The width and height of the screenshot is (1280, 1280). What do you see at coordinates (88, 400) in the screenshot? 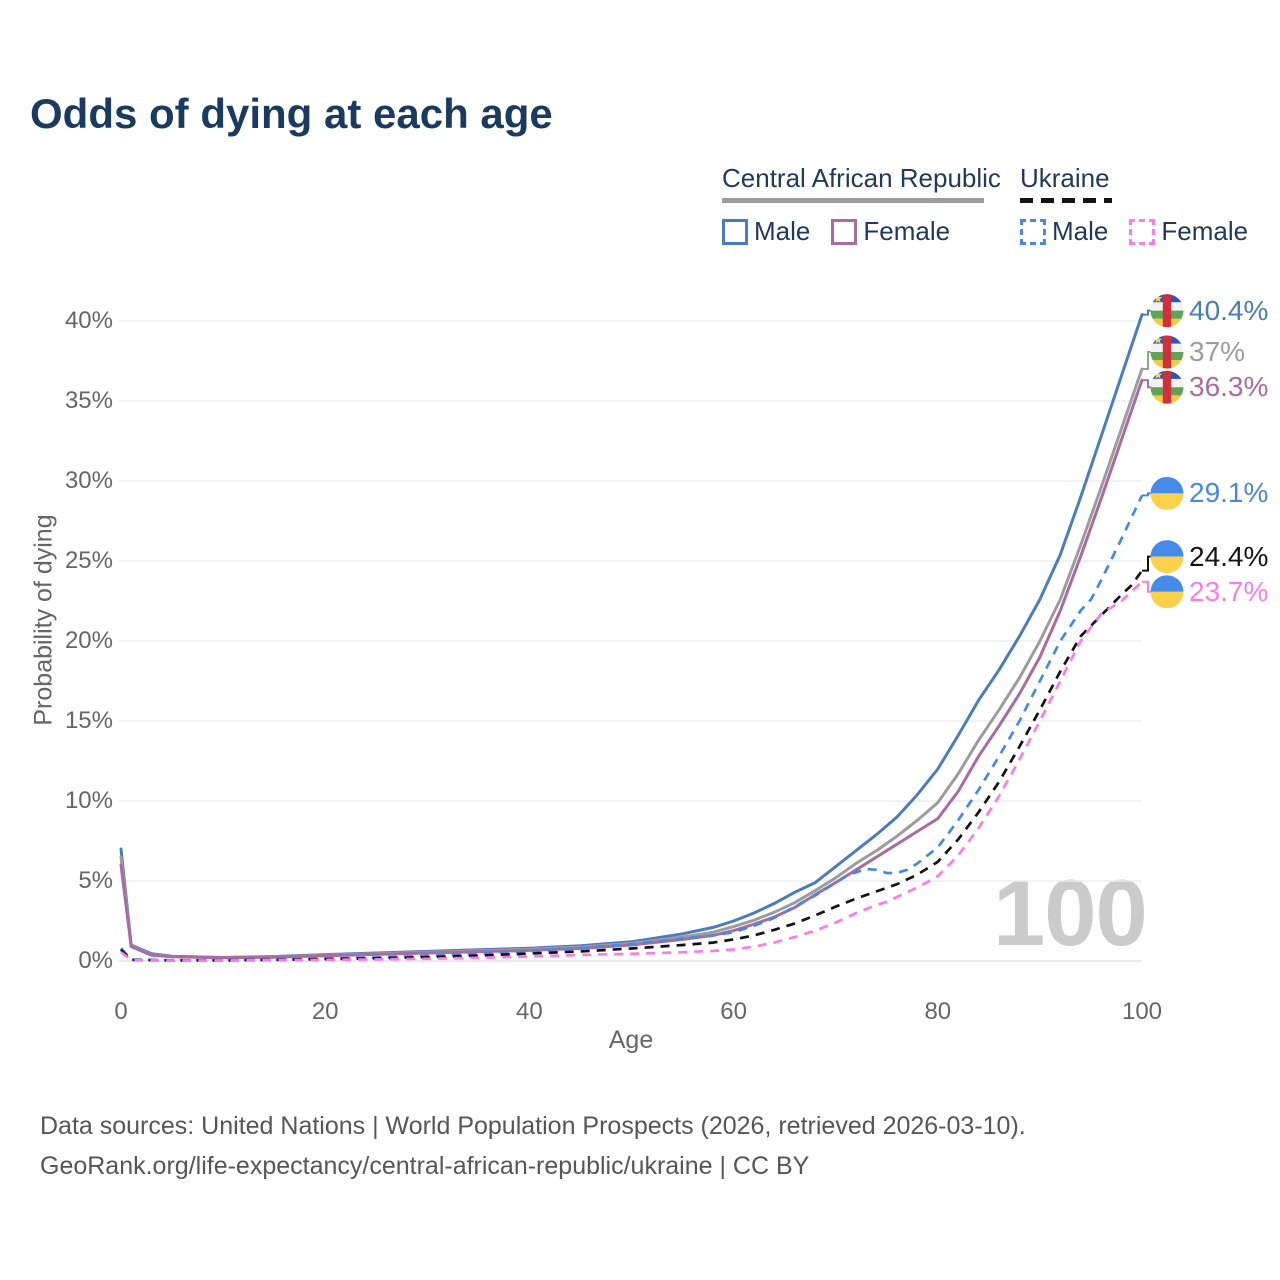
I see `y-tick-label-35: 35%` at bounding box center [88, 400].